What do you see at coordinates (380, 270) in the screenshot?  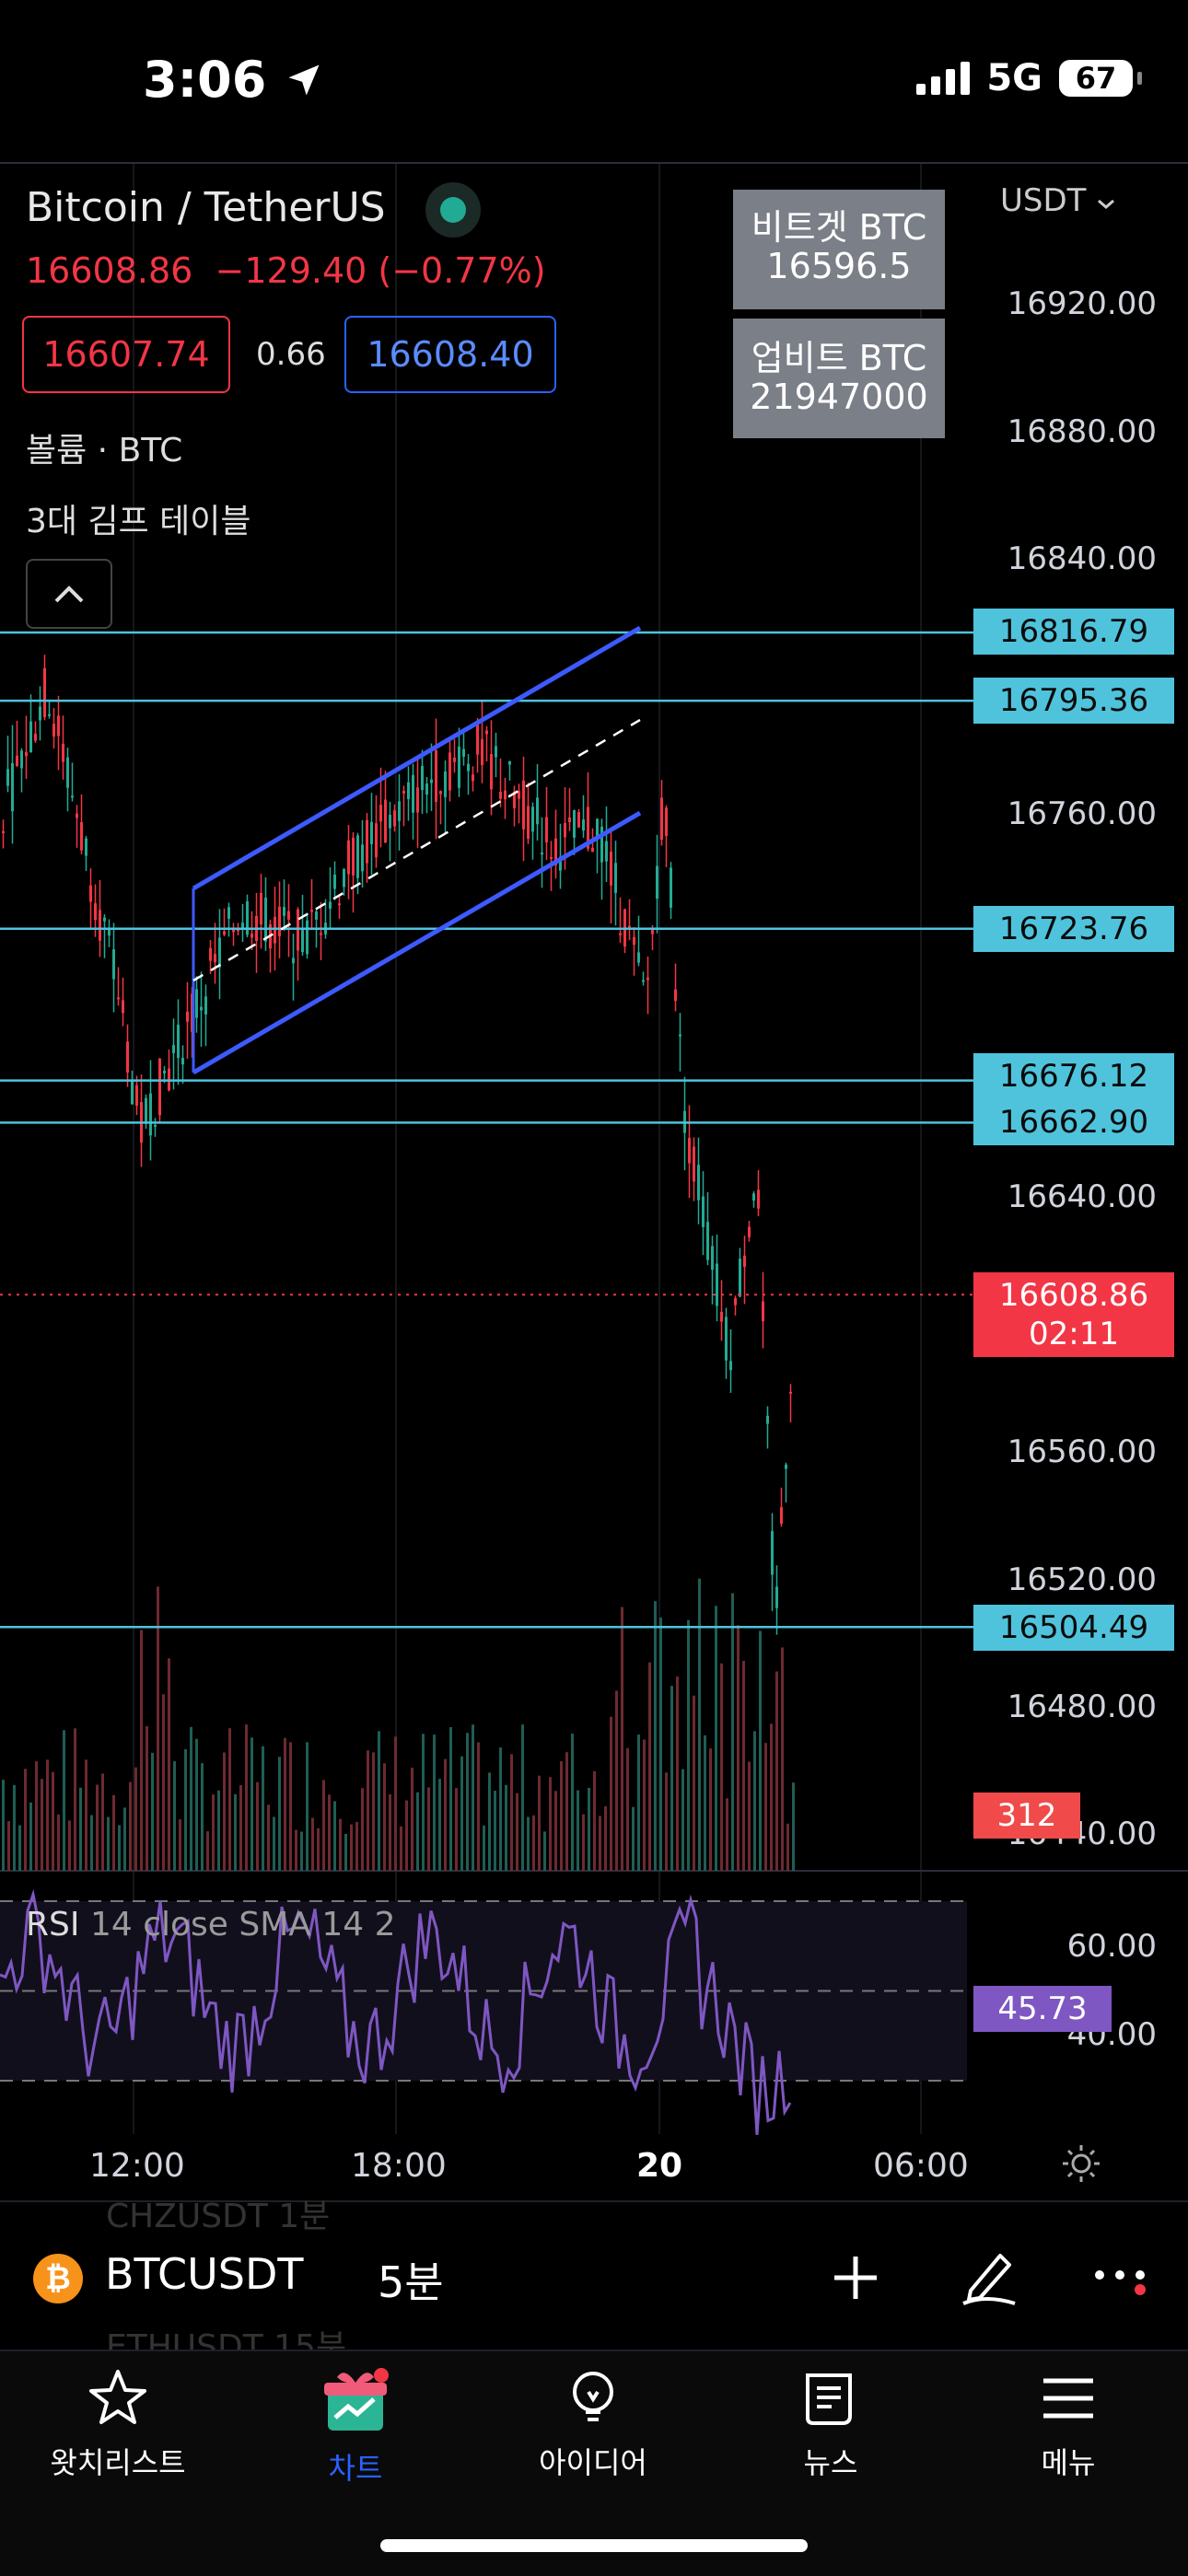 I see `price-change: −129.40 (−0.77%)` at bounding box center [380, 270].